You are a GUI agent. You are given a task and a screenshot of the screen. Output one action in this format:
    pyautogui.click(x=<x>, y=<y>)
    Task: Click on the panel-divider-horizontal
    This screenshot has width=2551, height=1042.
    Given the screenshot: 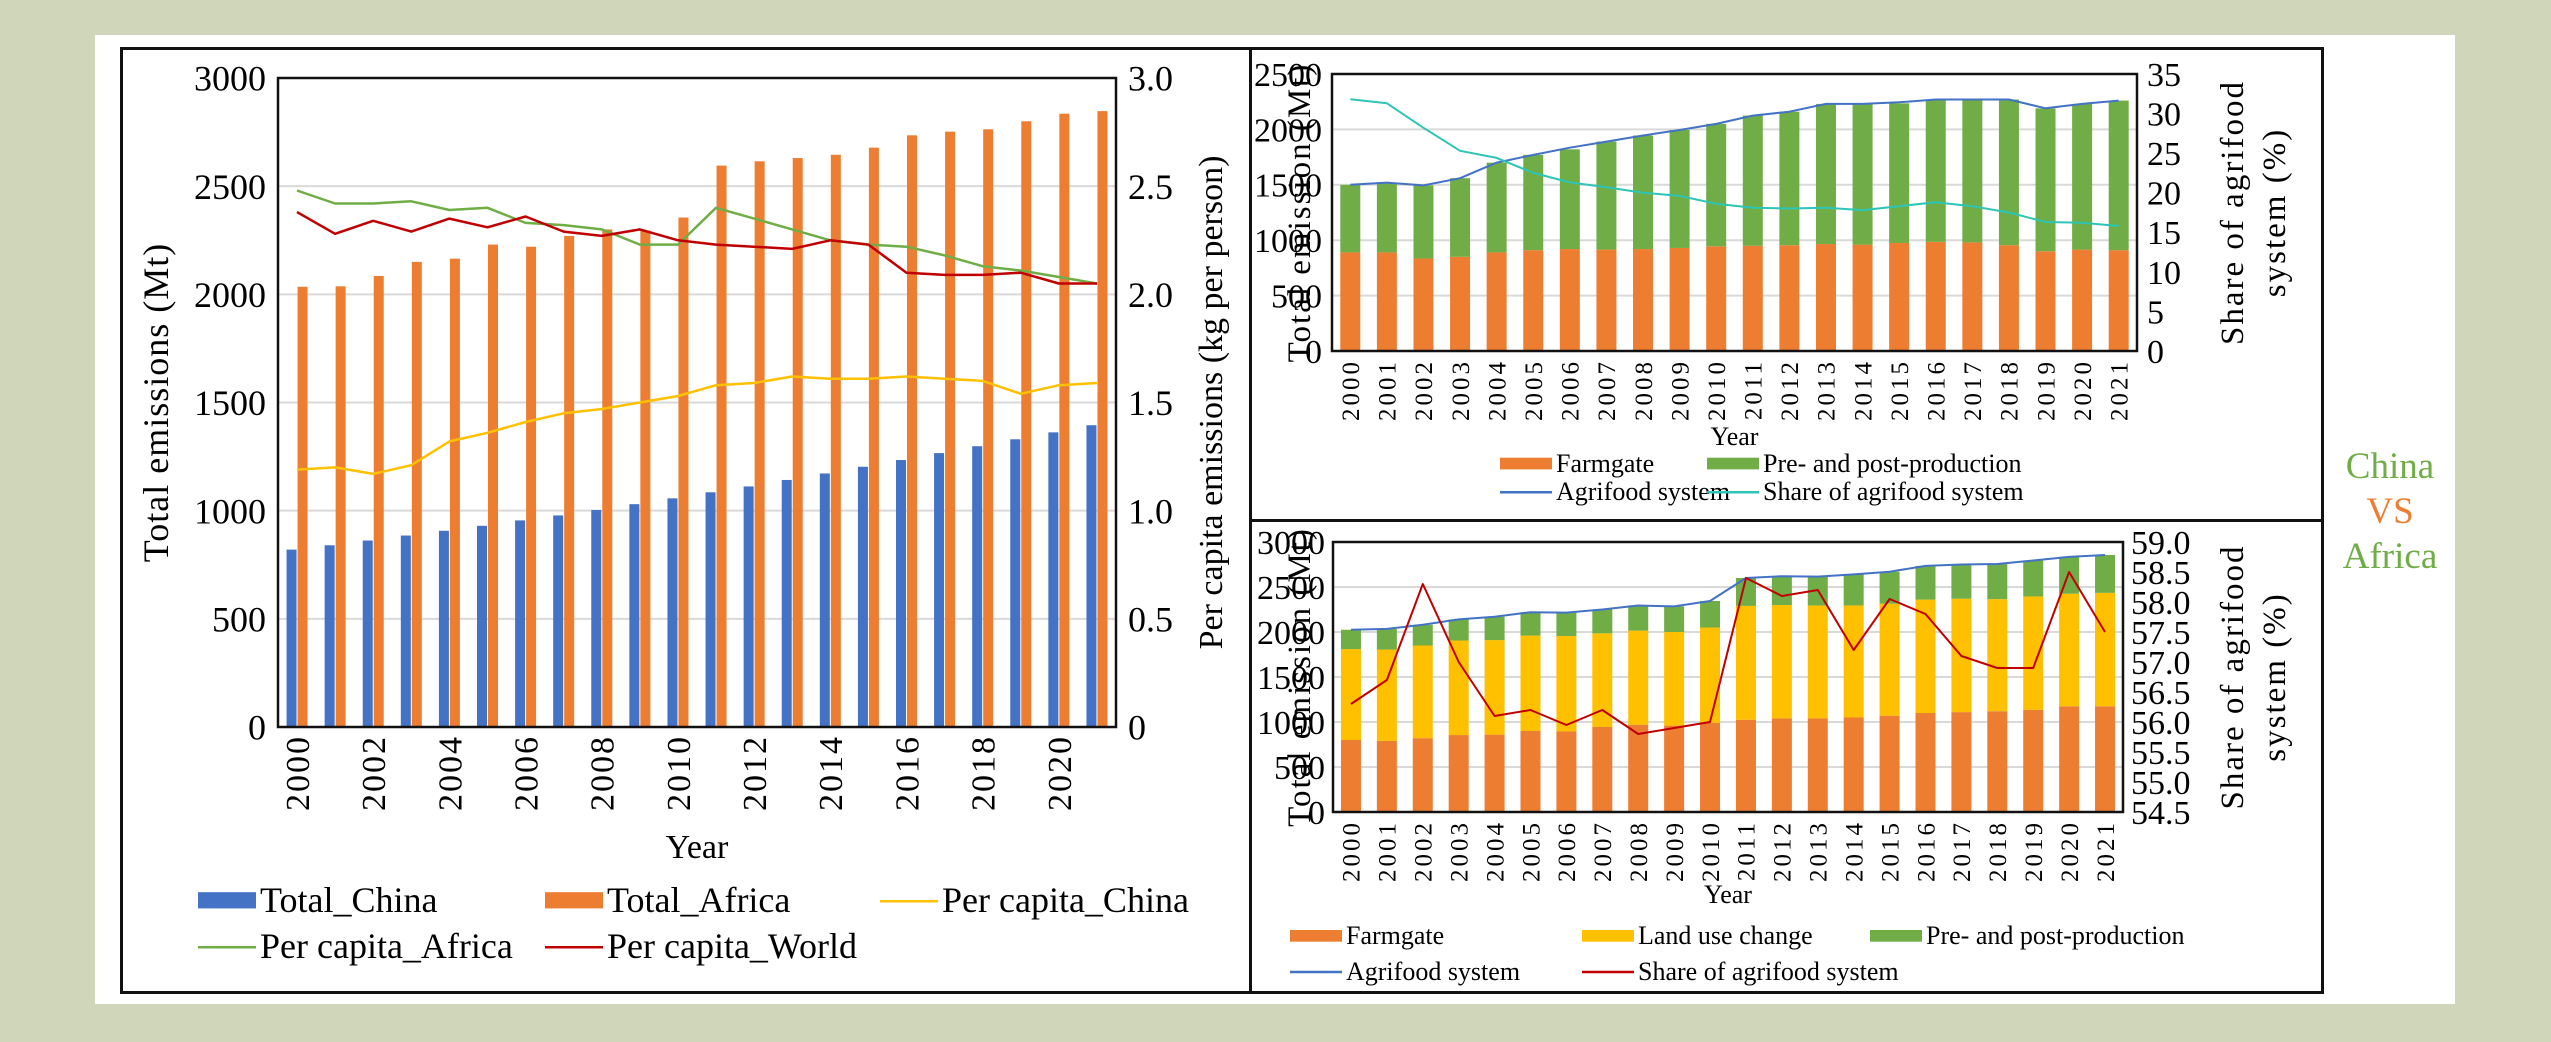 What is the action you would take?
    pyautogui.click(x=1785, y=520)
    